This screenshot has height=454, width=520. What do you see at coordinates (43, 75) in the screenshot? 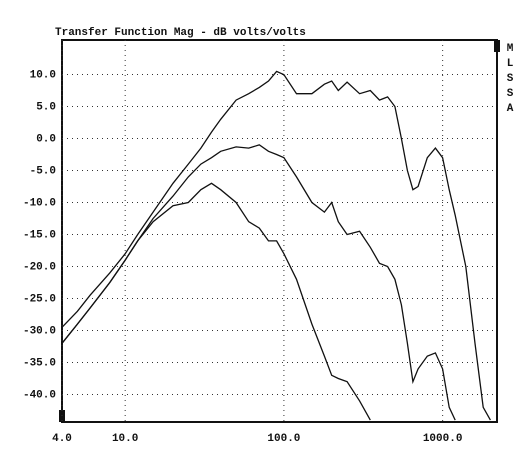
I see `y-tick-label: 10.0` at bounding box center [43, 75].